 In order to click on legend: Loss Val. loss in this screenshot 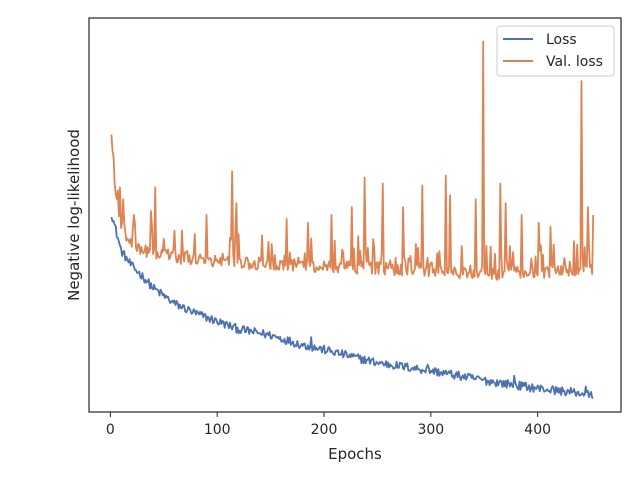, I will do `click(555, 51)`.